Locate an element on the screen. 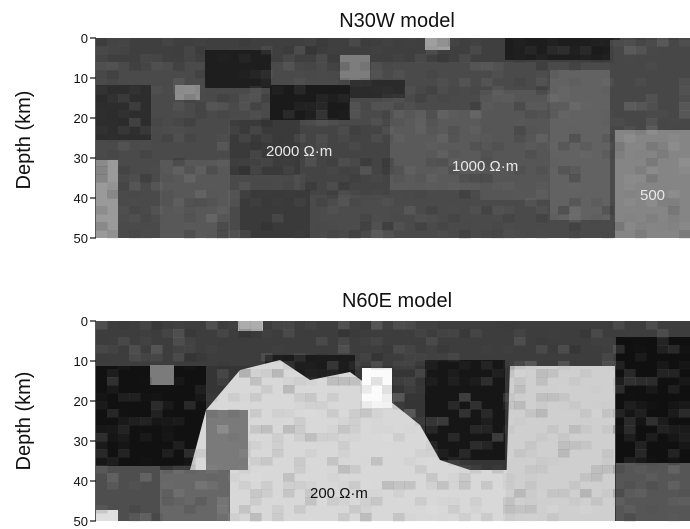 The height and width of the screenshot is (529, 690). y-tick-label-30: 30 is located at coordinates (81, 158).